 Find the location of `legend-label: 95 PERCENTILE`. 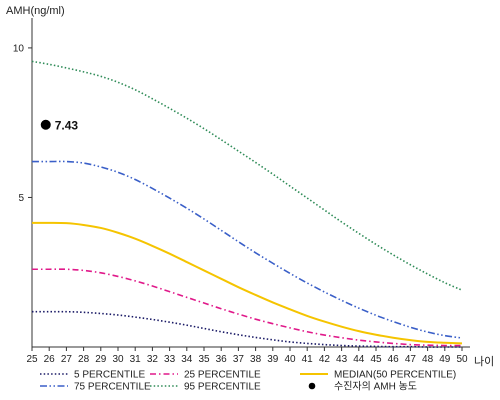

legend-label: 95 PERCENTILE is located at coordinates (222, 387).